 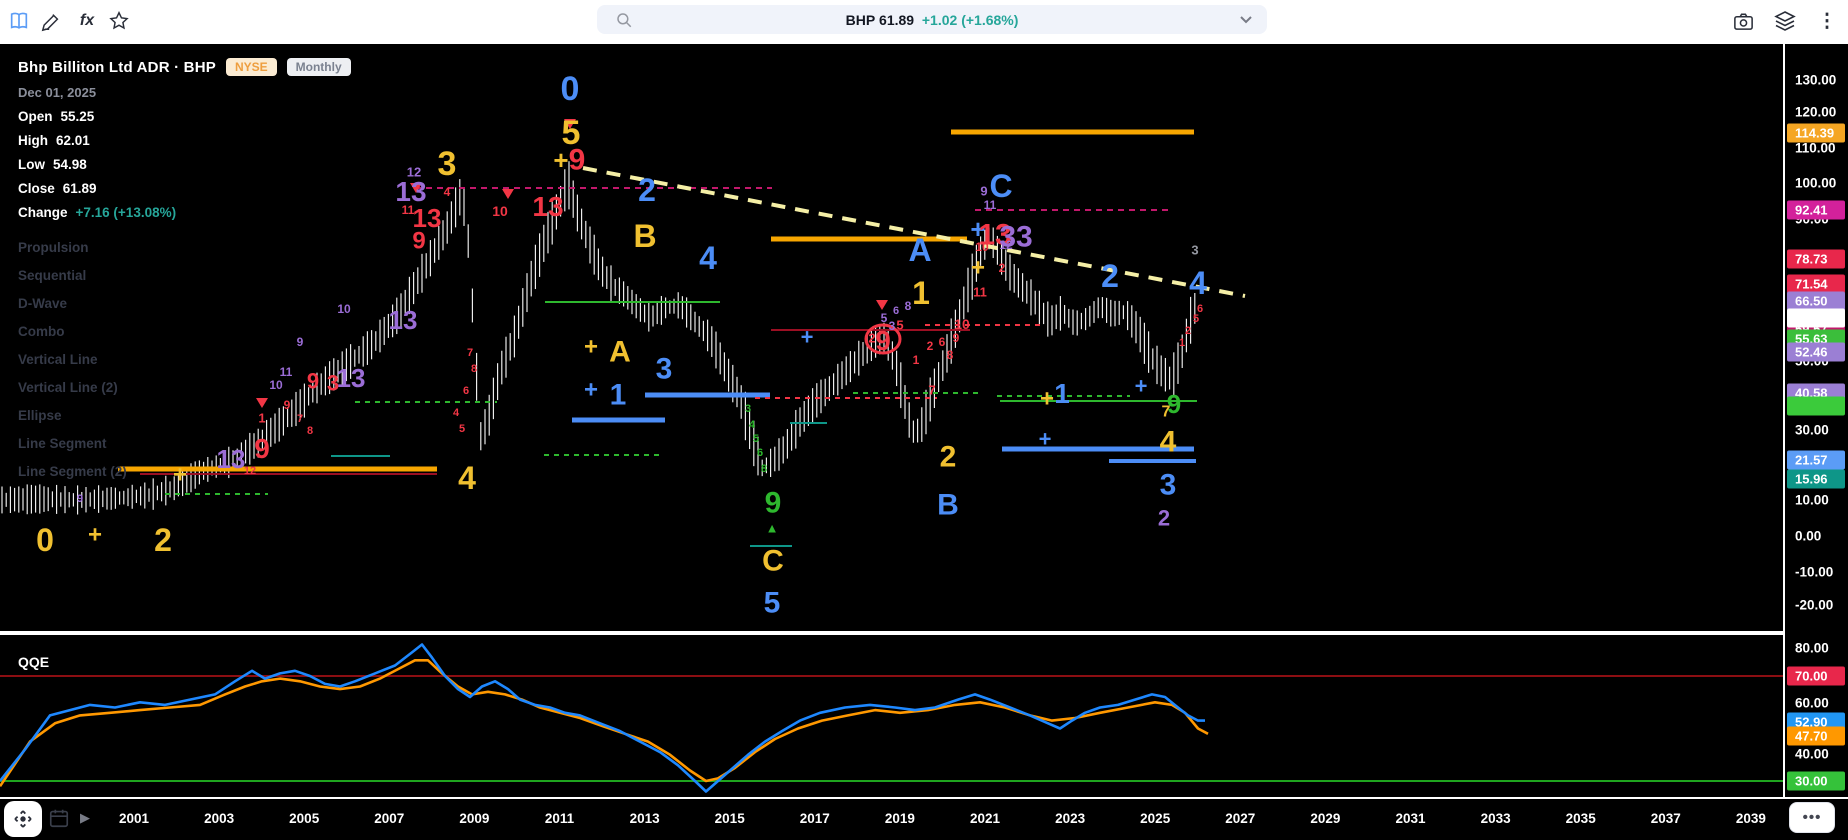 What do you see at coordinates (474, 818) in the screenshot?
I see `year-label: 2009` at bounding box center [474, 818].